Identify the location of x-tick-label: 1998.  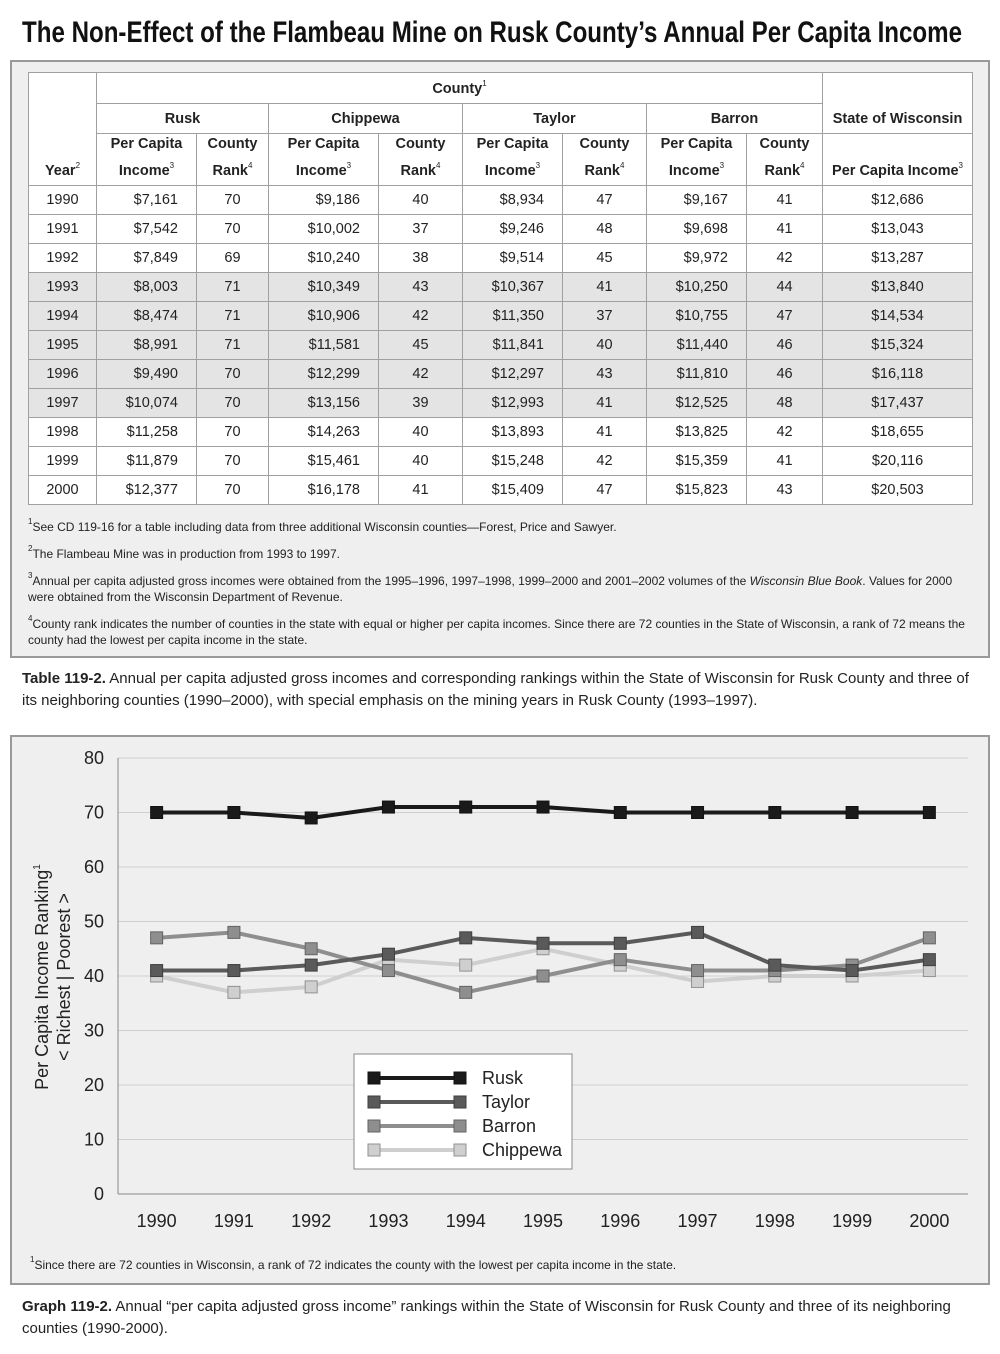
(775, 1221).